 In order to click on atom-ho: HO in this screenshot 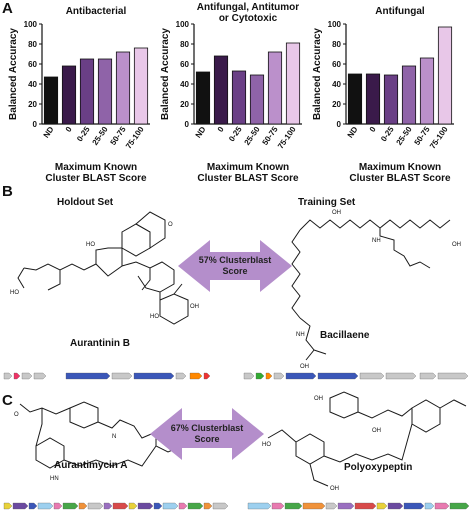, I will do `click(90, 245)`.